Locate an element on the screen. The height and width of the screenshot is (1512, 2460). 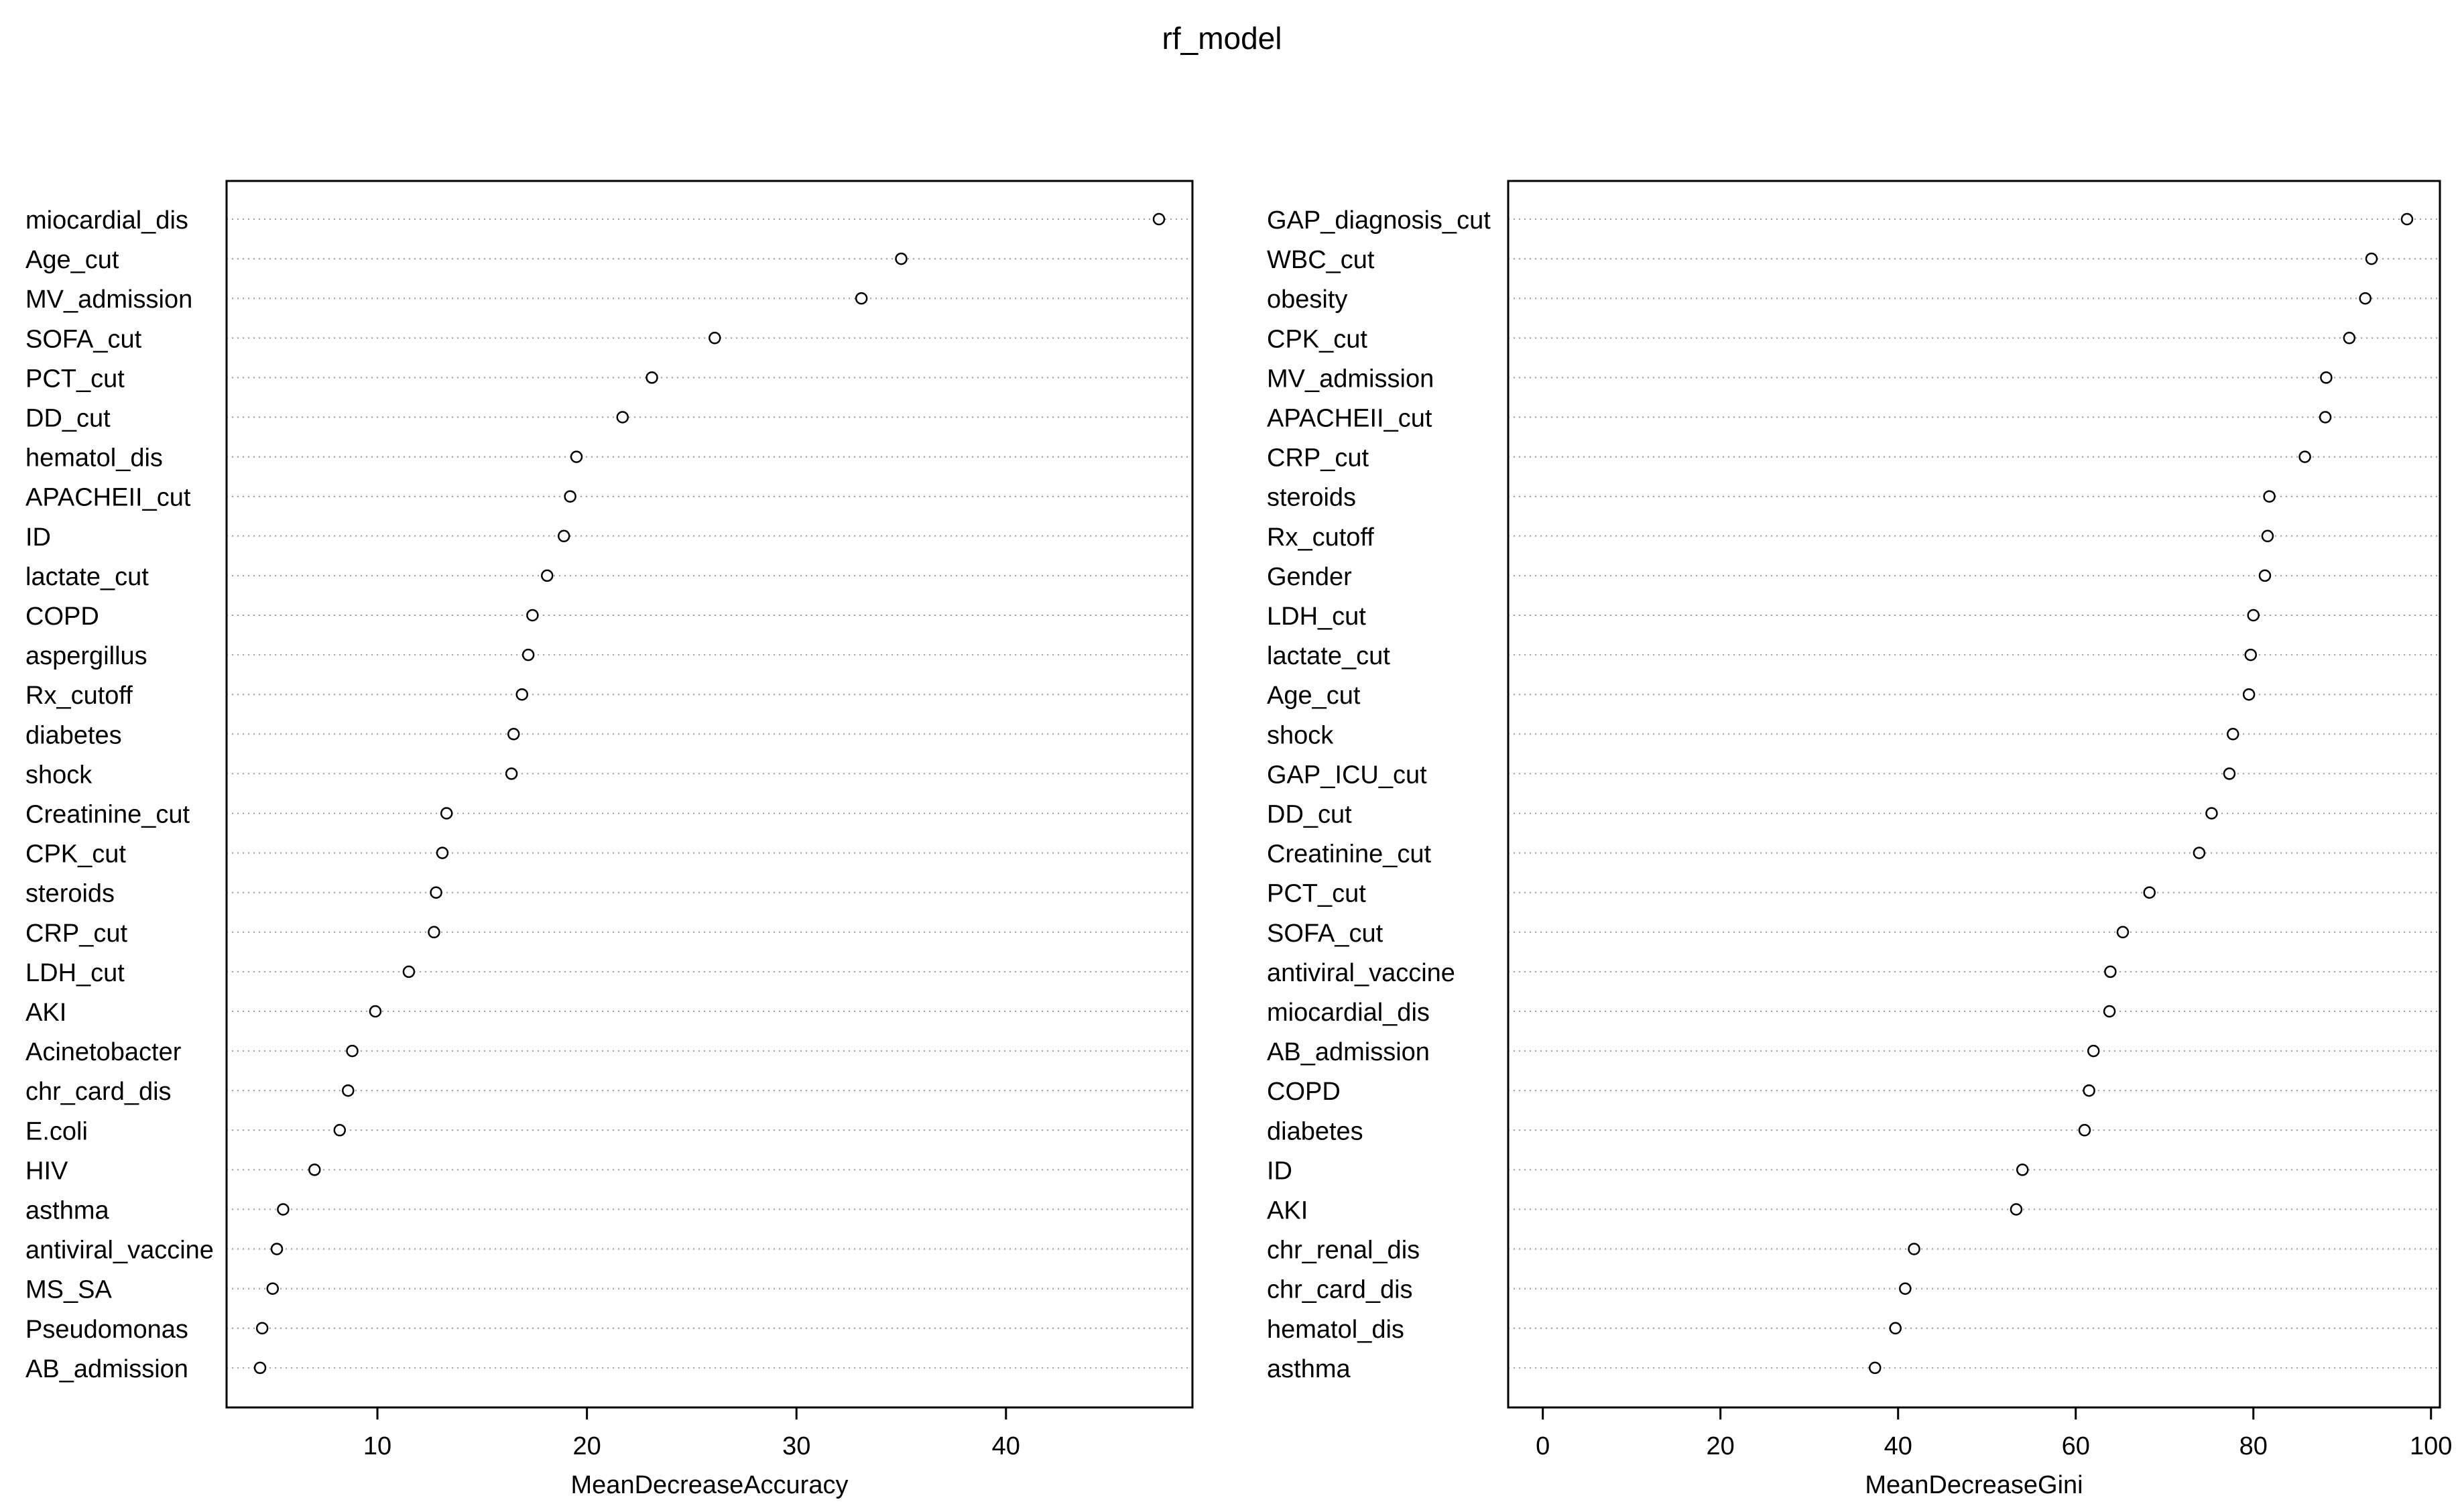
variable-label-accuracy: ID is located at coordinates (38, 537).